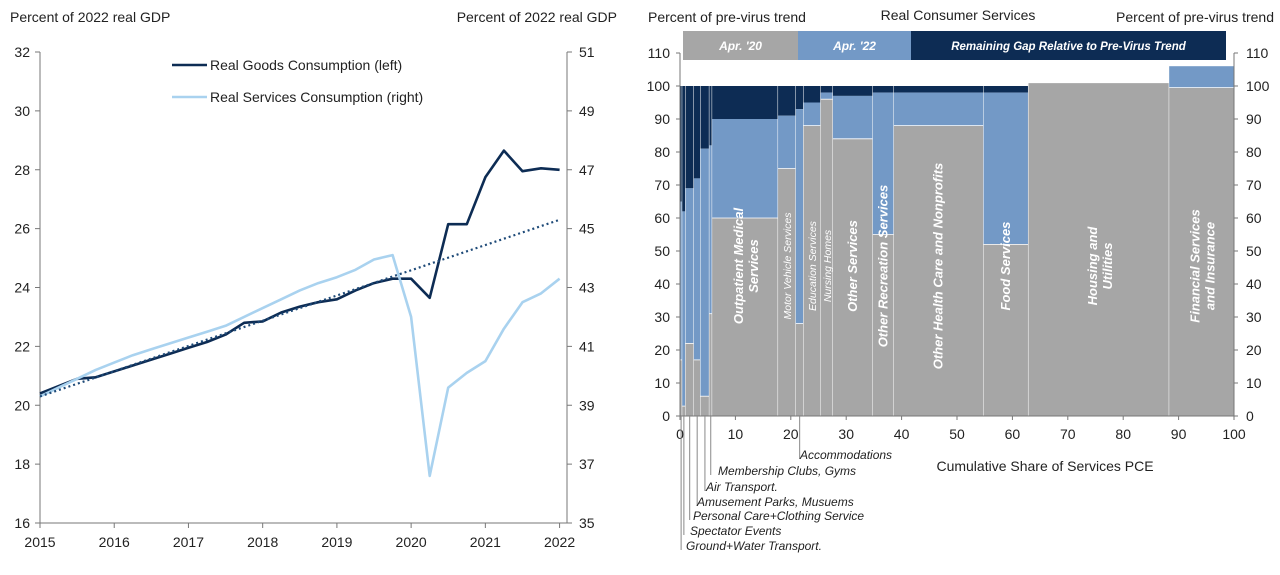 Image resolution: width=1280 pixels, height=575 pixels. What do you see at coordinates (559, 542) in the screenshot?
I see `x-tick-label: 2022` at bounding box center [559, 542].